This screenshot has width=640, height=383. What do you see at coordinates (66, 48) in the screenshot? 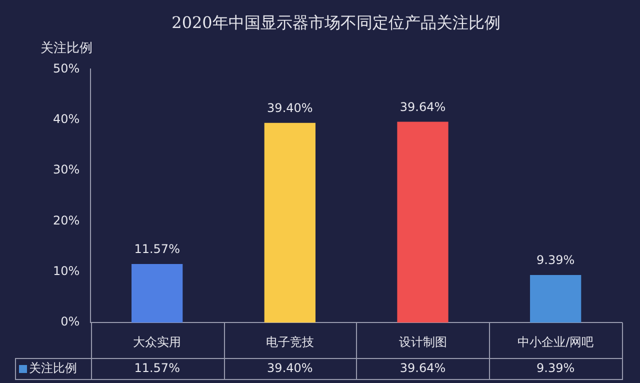
I see `y-axis-title: 关注比例` at bounding box center [66, 48].